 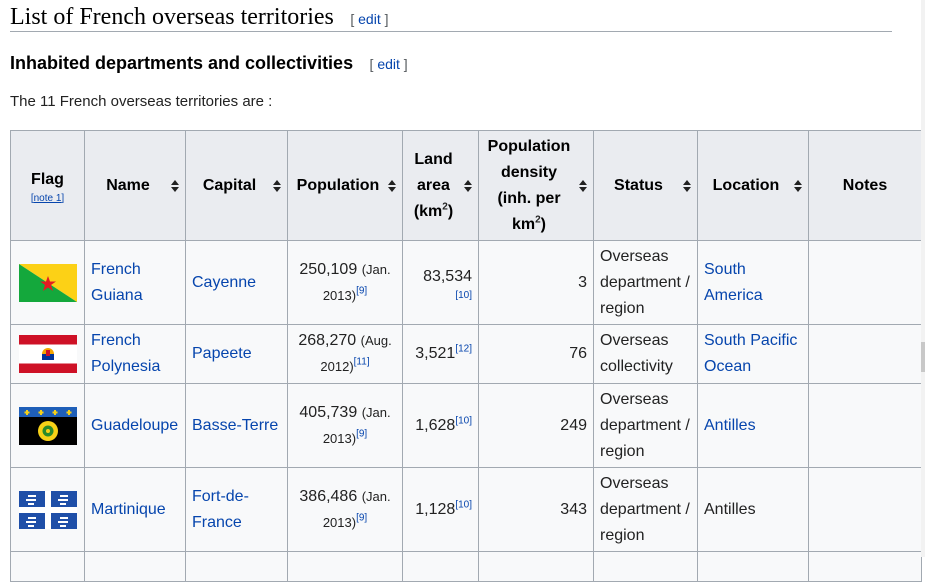 I want to click on table-row, so click(x=466, y=566).